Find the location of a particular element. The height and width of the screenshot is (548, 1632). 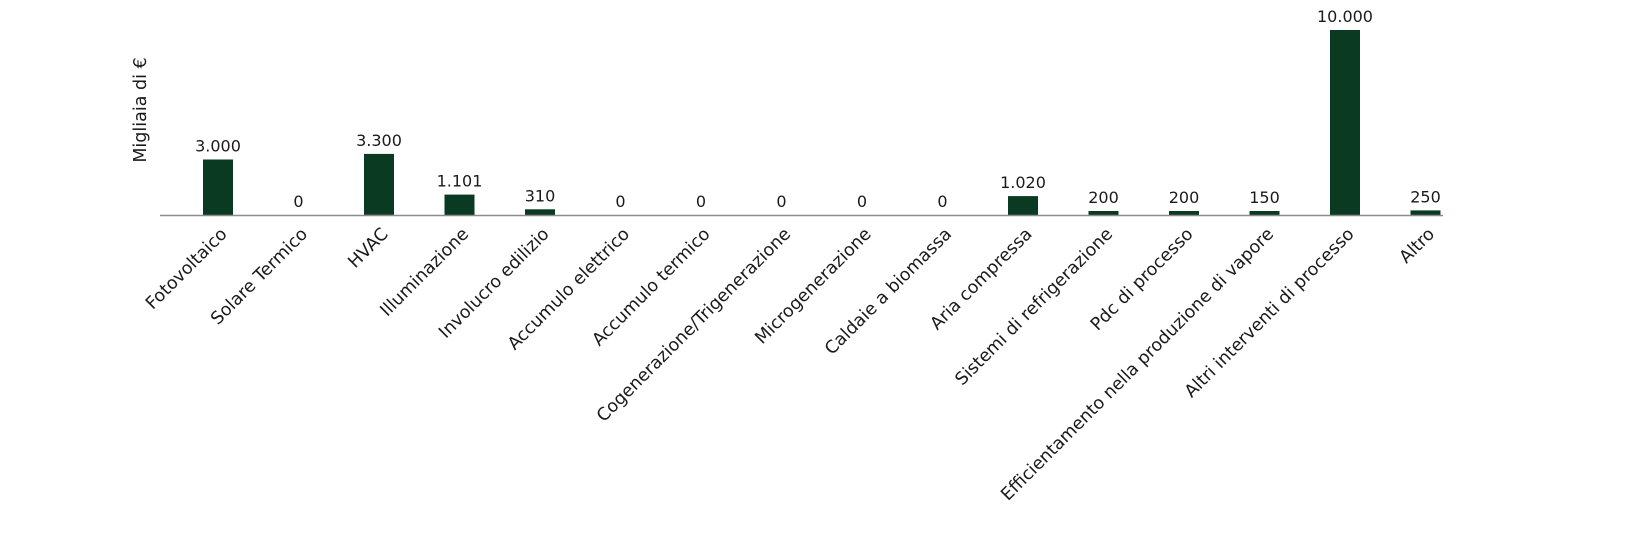

data-label: 250 is located at coordinates (1425, 196).